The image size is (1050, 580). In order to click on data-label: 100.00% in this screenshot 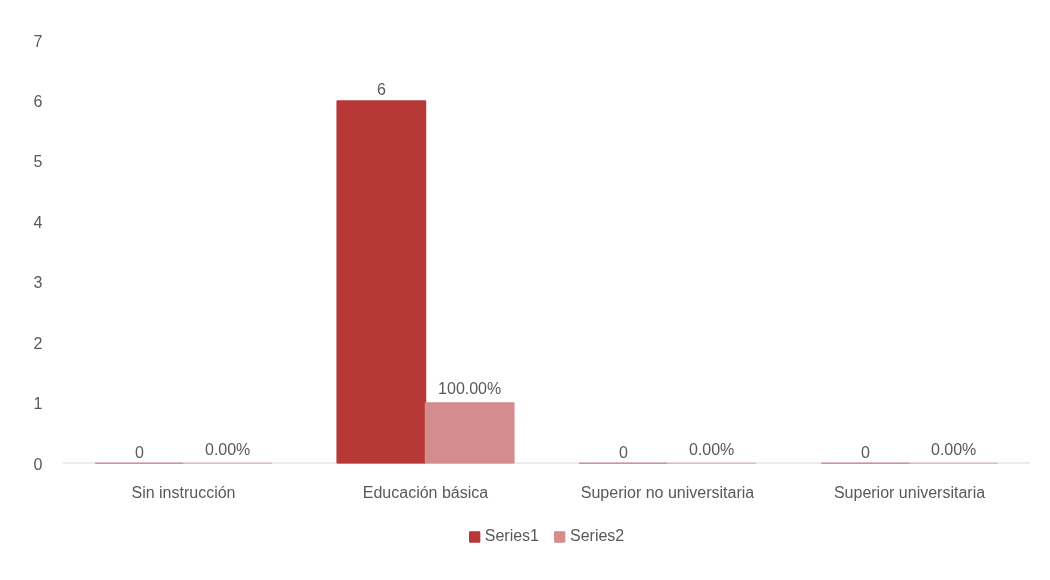, I will do `click(470, 389)`.